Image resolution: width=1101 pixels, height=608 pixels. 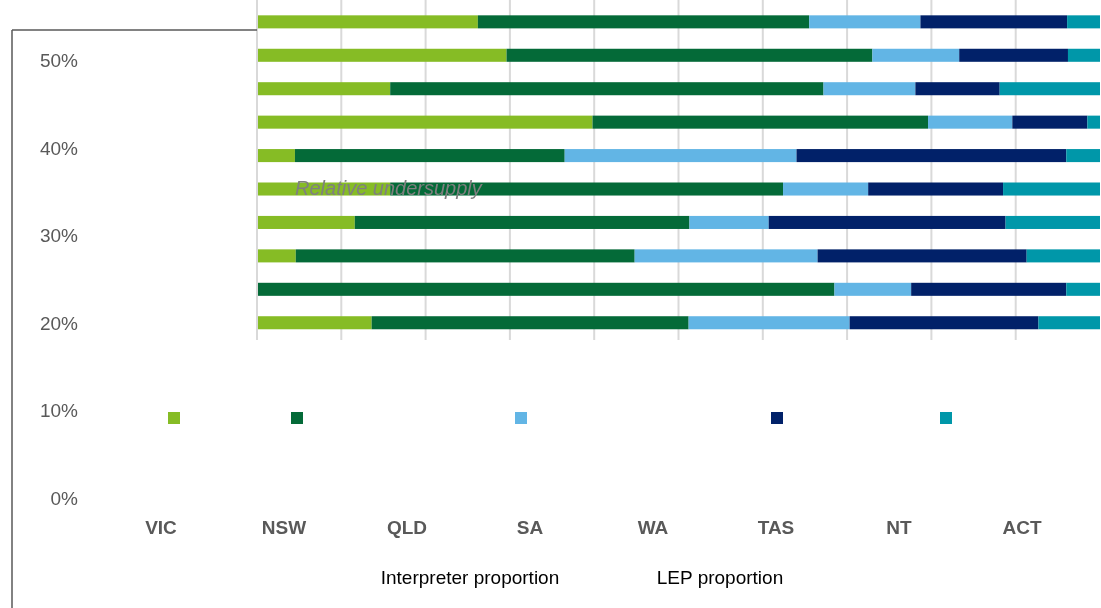 What do you see at coordinates (720, 577) in the screenshot?
I see `text: LEP proportion` at bounding box center [720, 577].